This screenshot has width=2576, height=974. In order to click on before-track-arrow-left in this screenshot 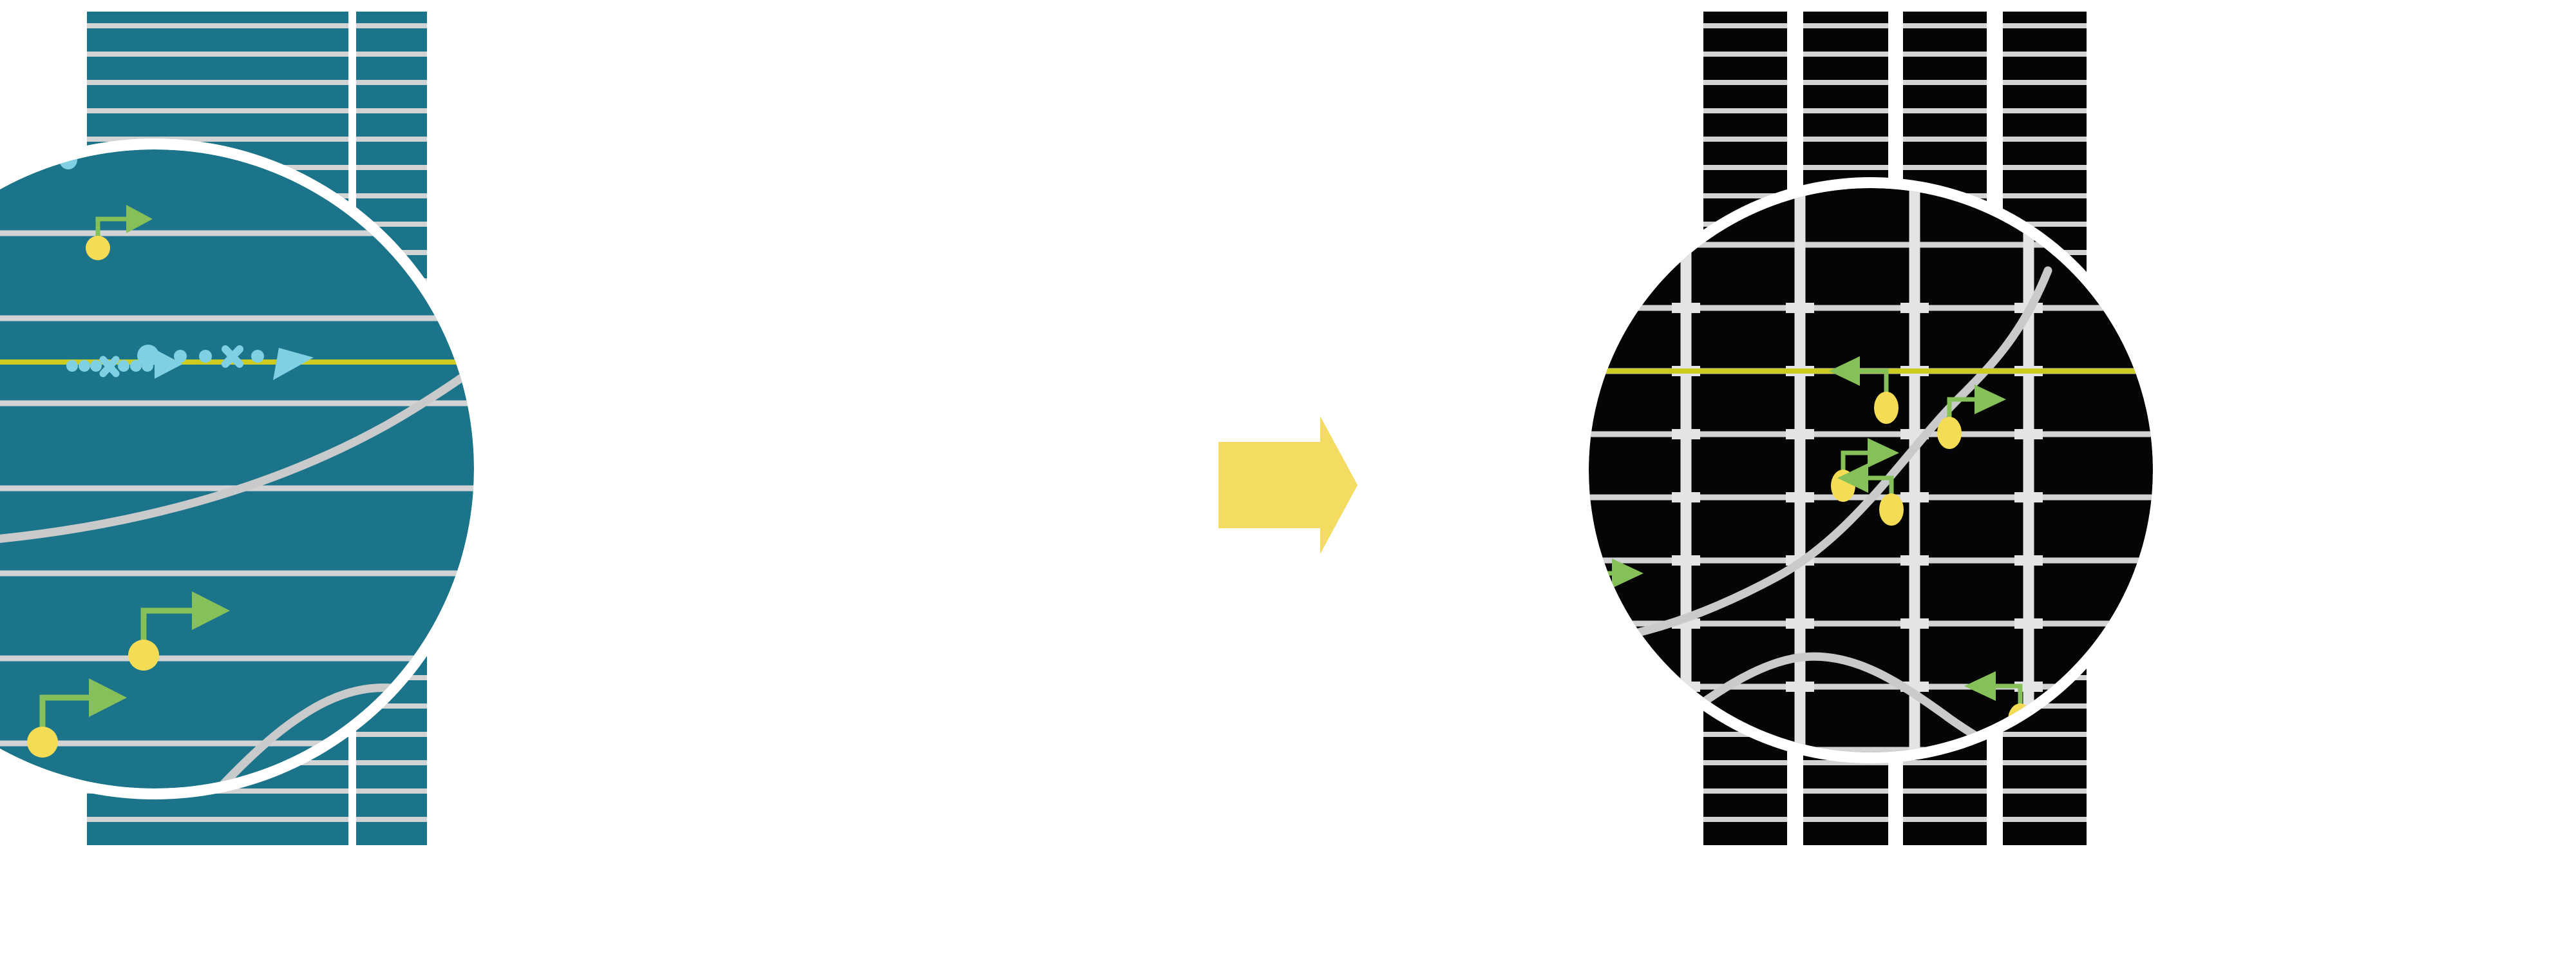, I will do `click(293, 364)`.